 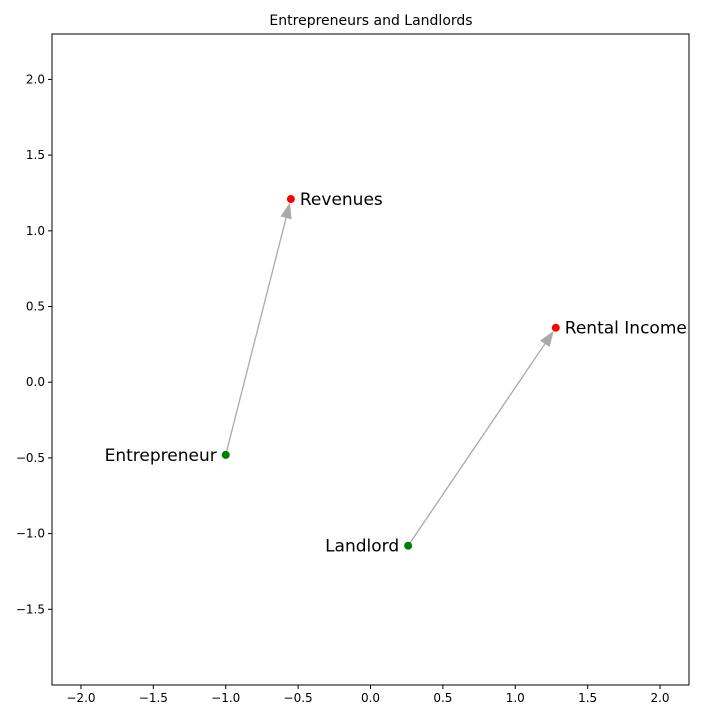 What do you see at coordinates (30, 609) in the screenshot?
I see `y-tick-label: −1.5` at bounding box center [30, 609].